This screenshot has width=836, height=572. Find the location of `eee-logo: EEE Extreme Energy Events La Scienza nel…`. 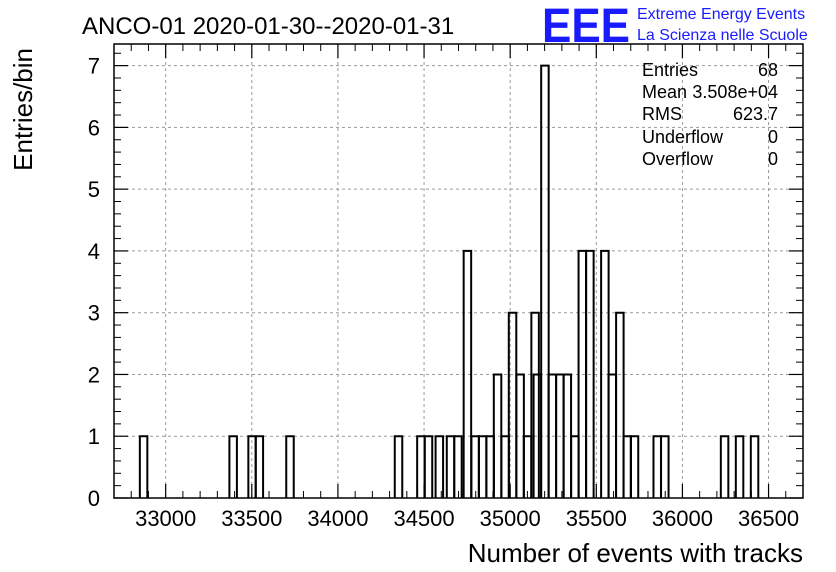

eee-logo: EEE Extreme Energy Events La Scienza nel… is located at coordinates (675, 26).